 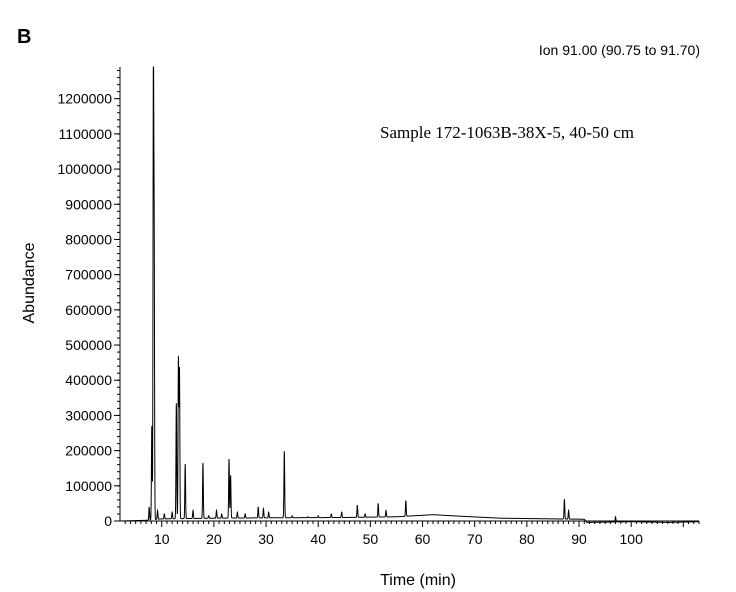 I want to click on y-tick-label: 100000, so click(x=88, y=486).